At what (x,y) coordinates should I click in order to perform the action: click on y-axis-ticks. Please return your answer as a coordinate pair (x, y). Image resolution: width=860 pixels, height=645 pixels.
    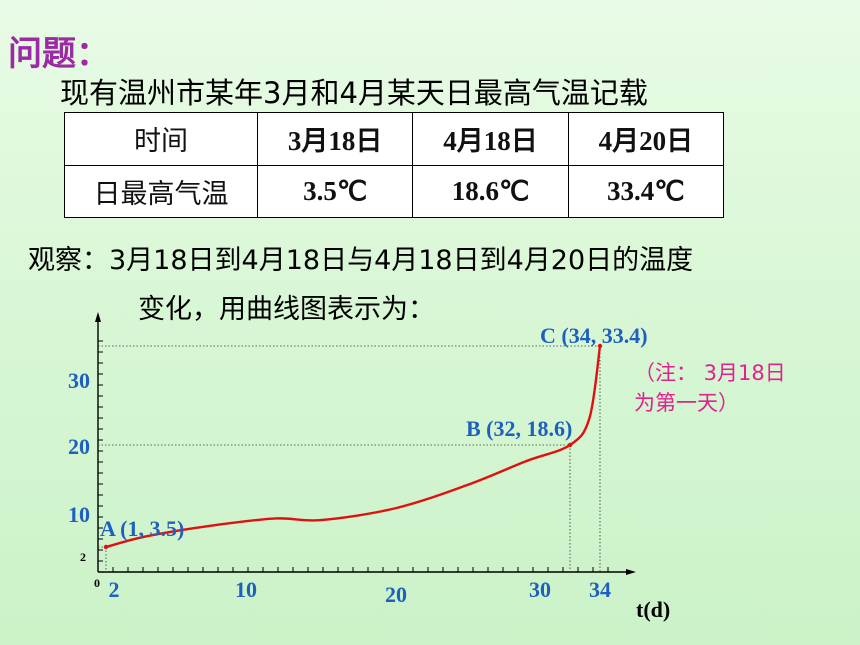
    Looking at the image, I should click on (100, 456).